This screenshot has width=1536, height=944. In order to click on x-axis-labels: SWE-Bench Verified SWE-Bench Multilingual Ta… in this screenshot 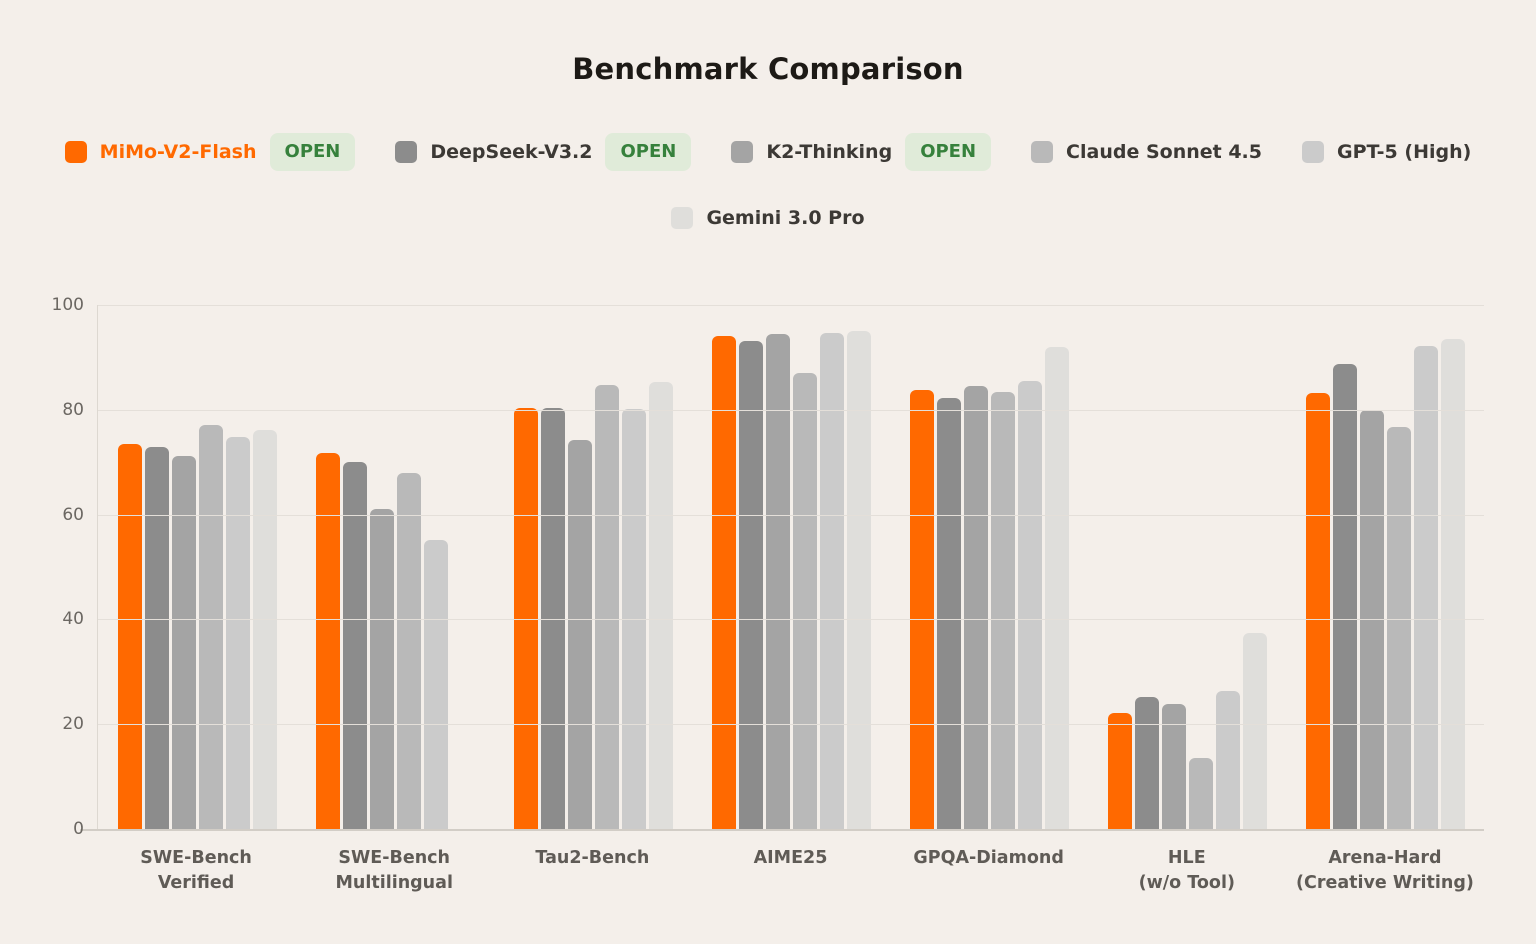, I will do `click(790, 871)`.